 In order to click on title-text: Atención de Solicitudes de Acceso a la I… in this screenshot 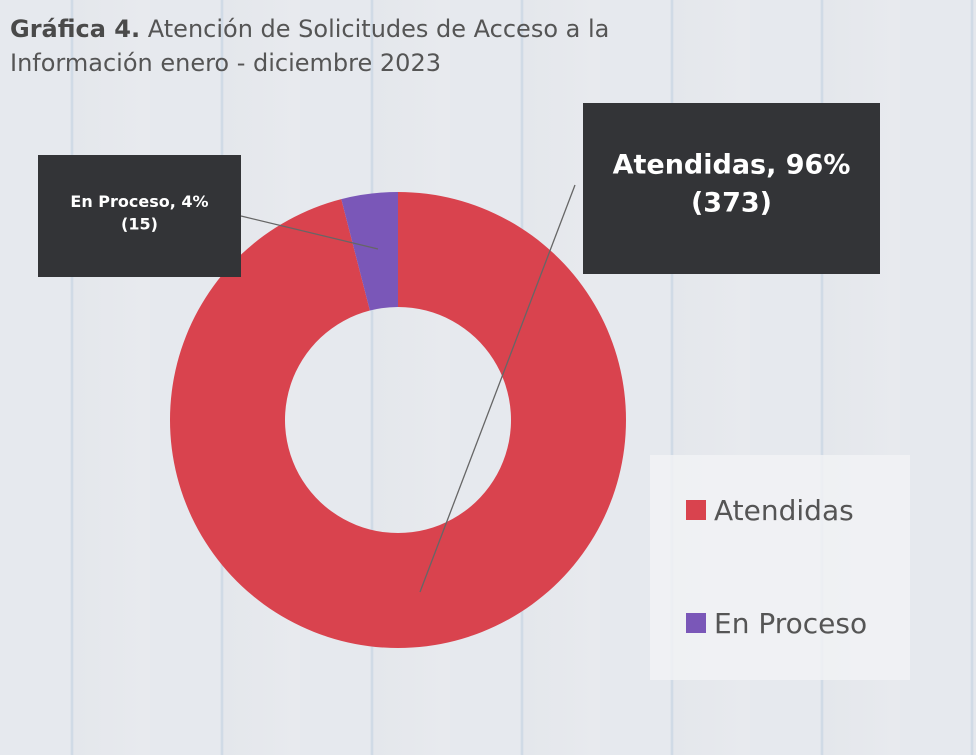, I will do `click(310, 46)`.